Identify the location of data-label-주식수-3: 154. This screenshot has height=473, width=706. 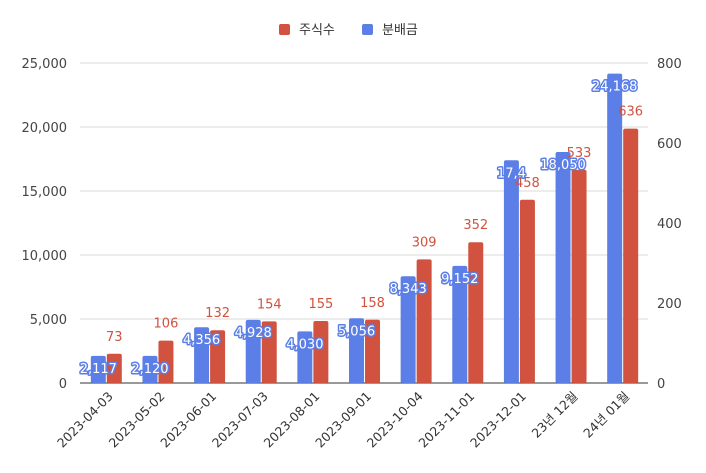
(269, 304).